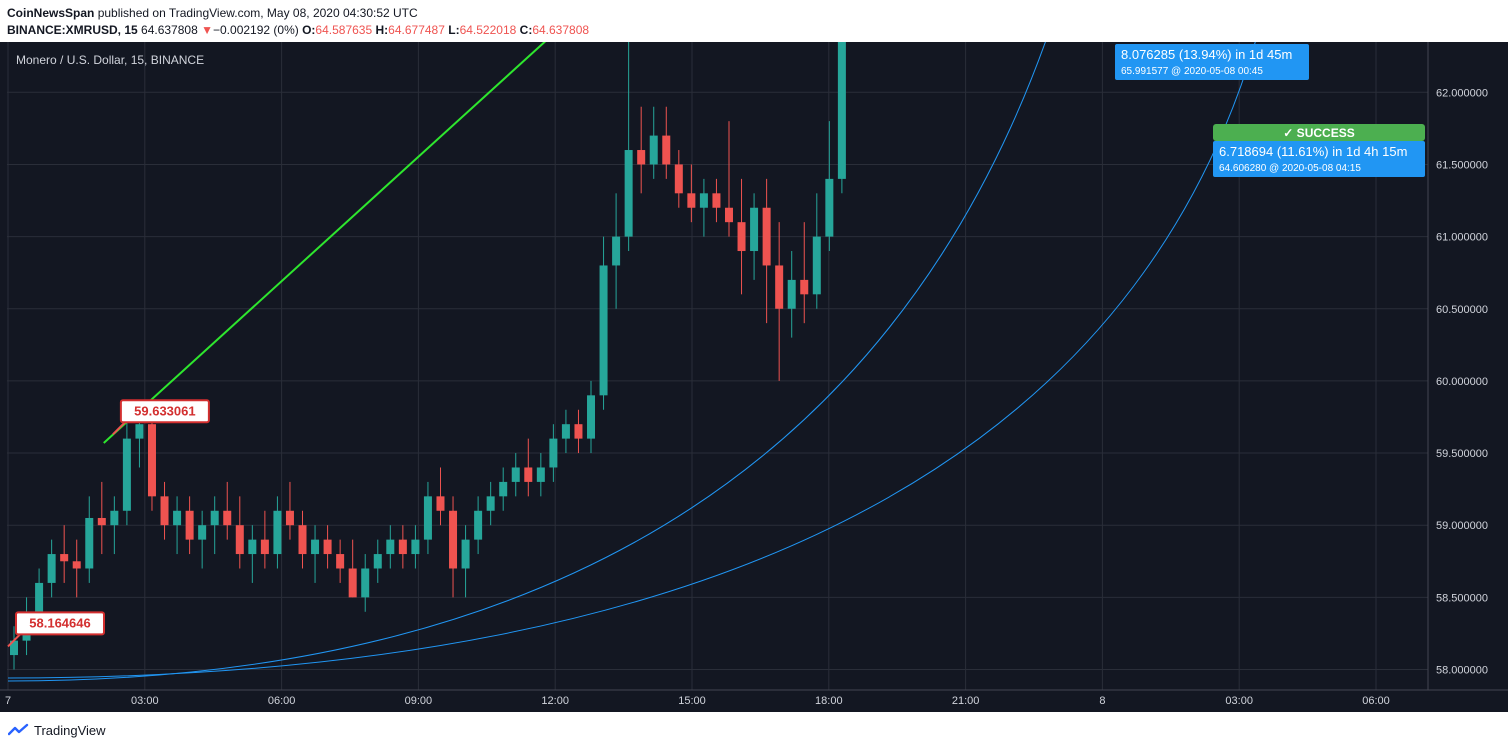 This screenshot has width=1508, height=750. Describe the element at coordinates (454, 30) in the screenshot. I see `low-label: L:` at that location.